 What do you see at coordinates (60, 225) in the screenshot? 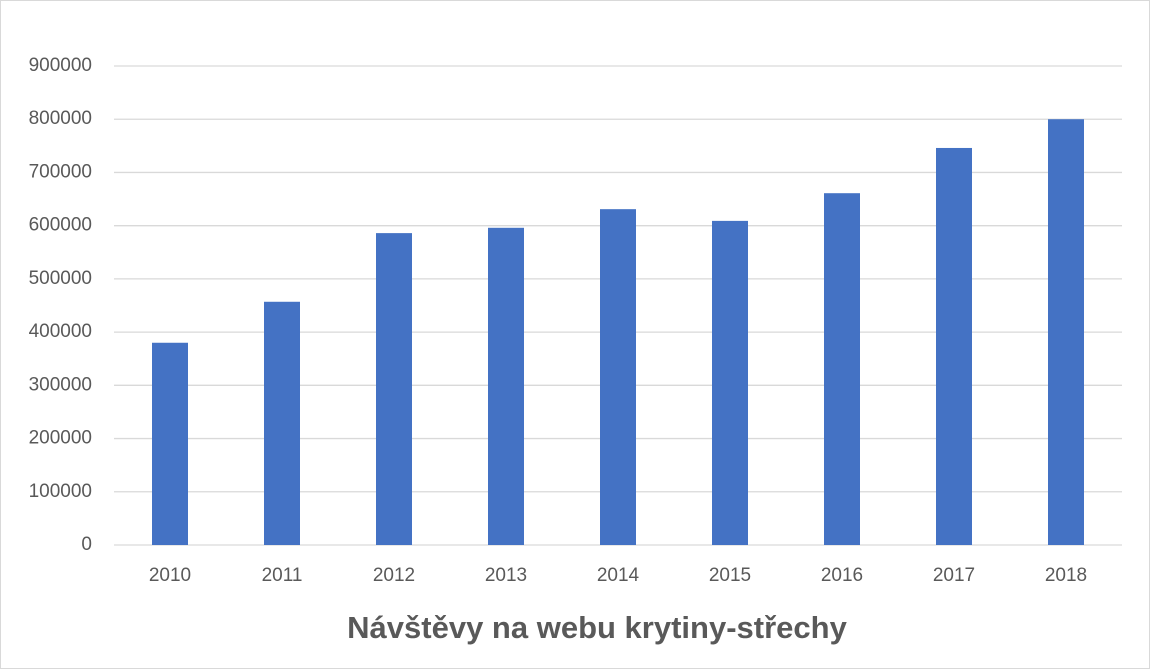
I see `y-tick-label: 600000` at bounding box center [60, 225].